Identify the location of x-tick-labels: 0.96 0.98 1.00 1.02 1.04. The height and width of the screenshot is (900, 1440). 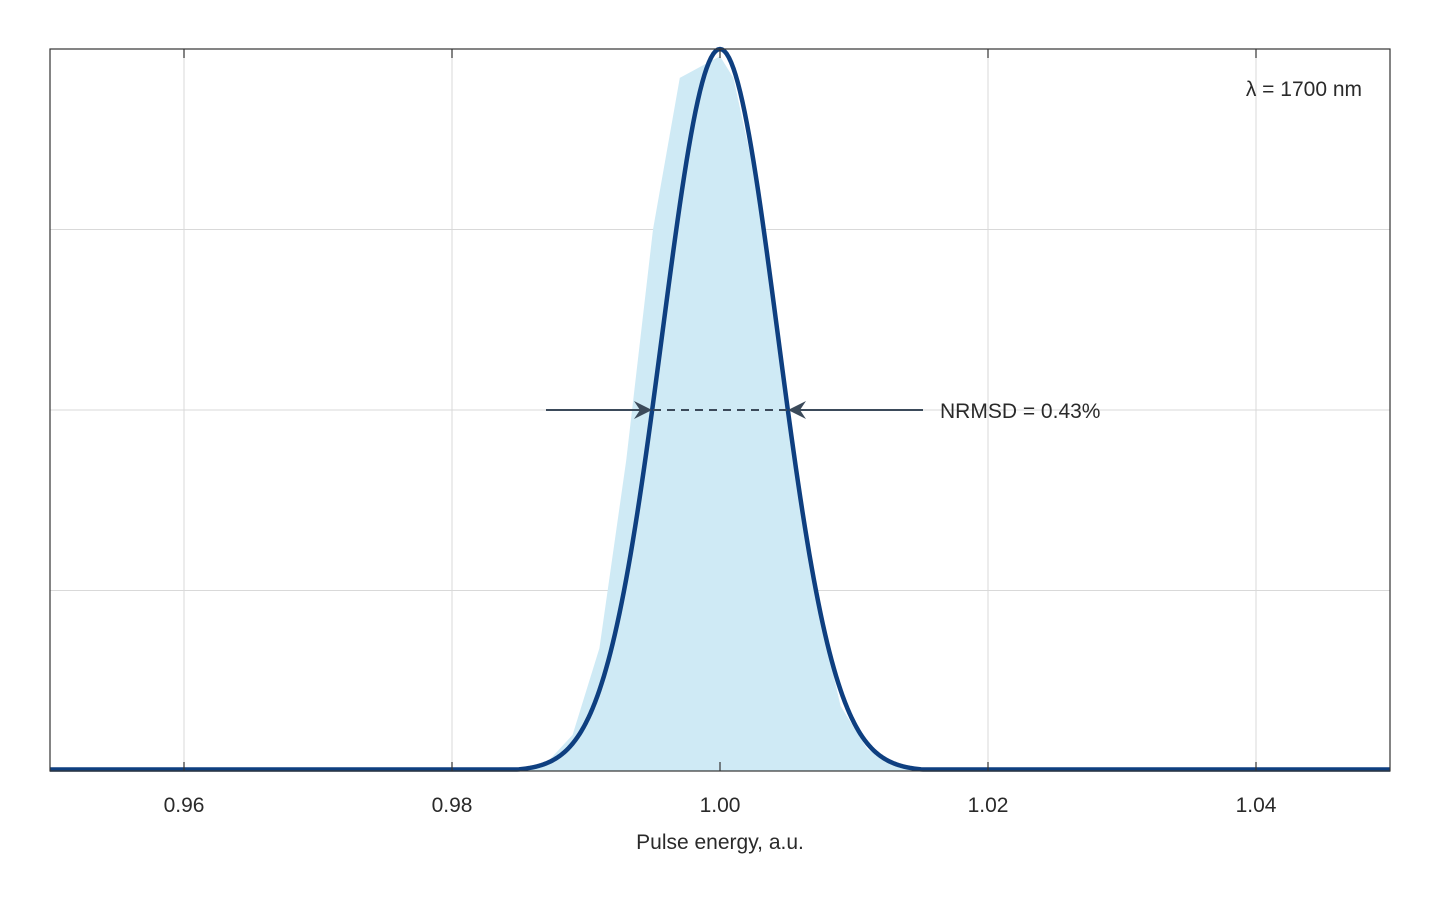
(720, 805).